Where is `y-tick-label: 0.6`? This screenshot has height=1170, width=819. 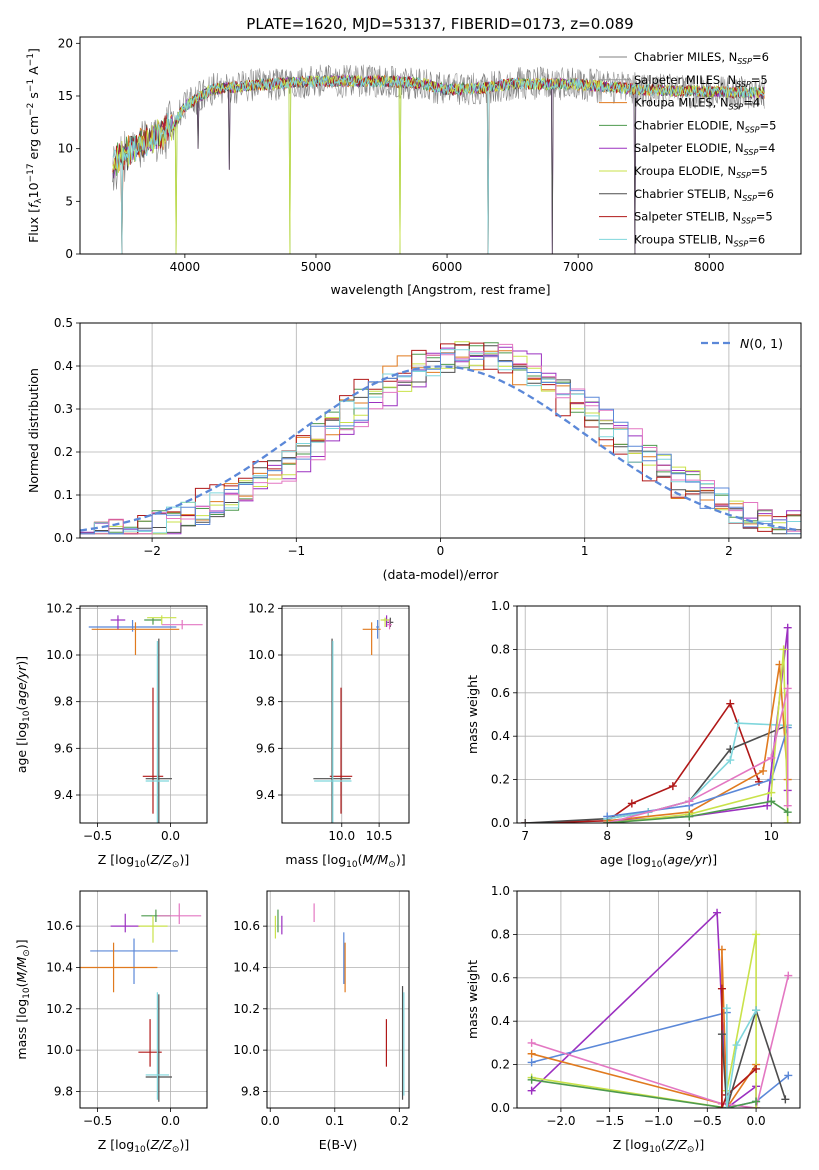
y-tick-label: 0.6 is located at coordinates (500, 978).